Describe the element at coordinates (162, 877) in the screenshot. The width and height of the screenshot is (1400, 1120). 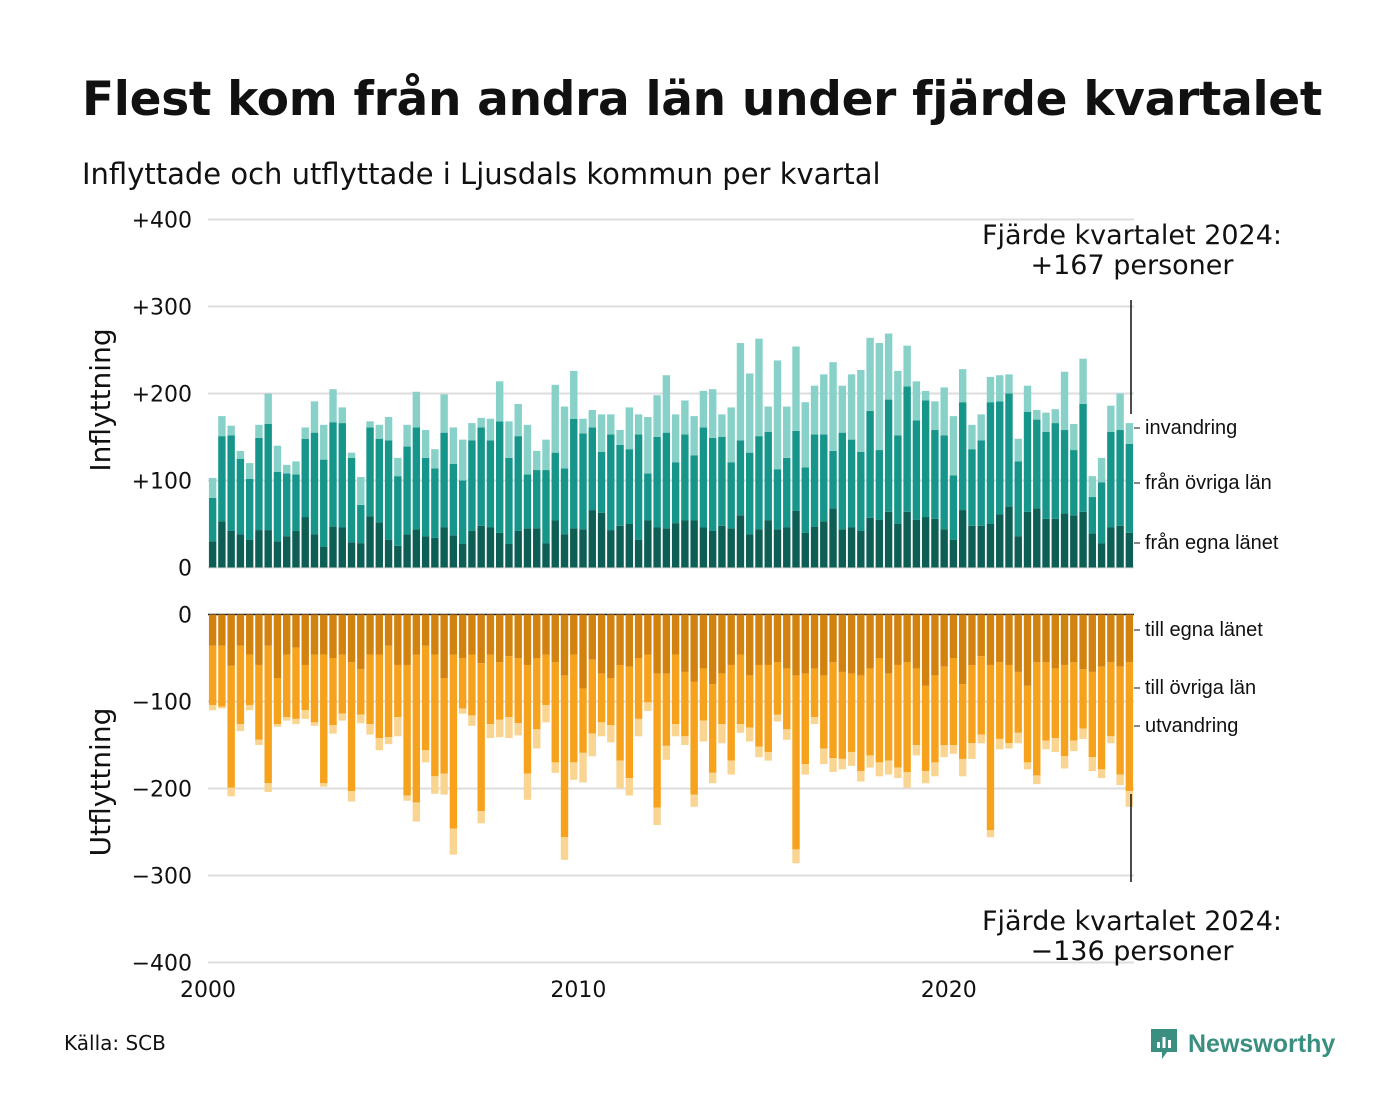
I see `utflyttning-y-tick-label: −300` at that location.